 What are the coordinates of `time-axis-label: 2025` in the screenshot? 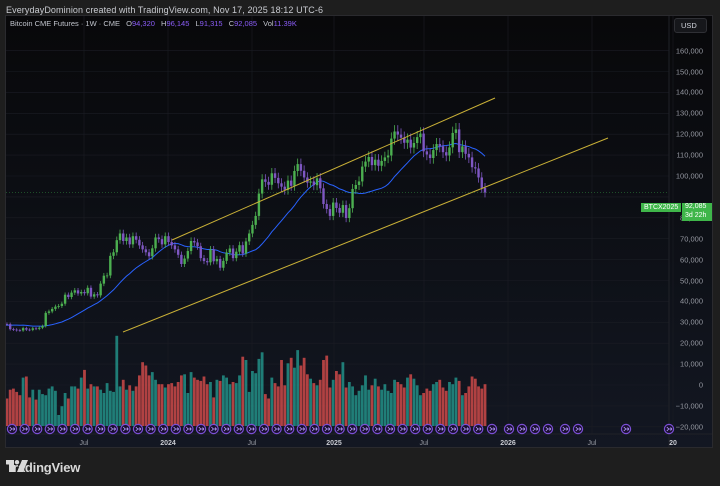 It's located at (334, 443).